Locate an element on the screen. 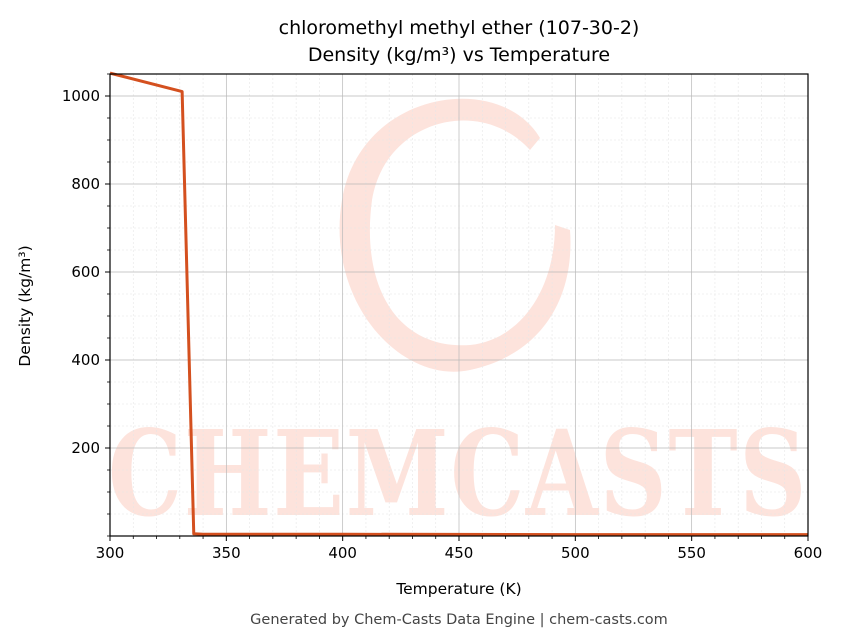 The width and height of the screenshot is (843, 644). chart-title: chloromethyl methyl ether (107-30-2) is located at coordinates (459, 28).